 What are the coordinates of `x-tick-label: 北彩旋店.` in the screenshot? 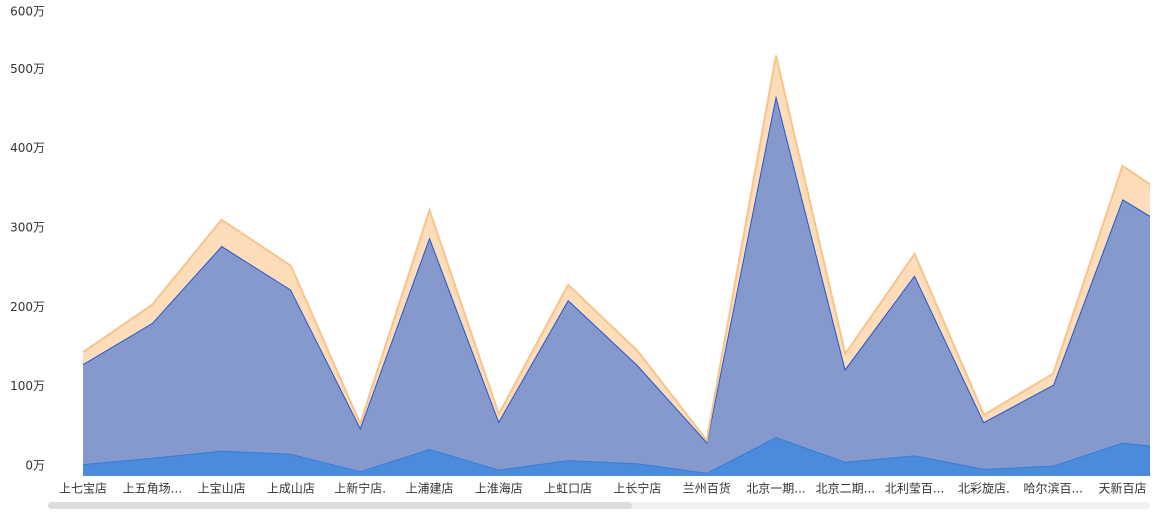 It's located at (984, 489).